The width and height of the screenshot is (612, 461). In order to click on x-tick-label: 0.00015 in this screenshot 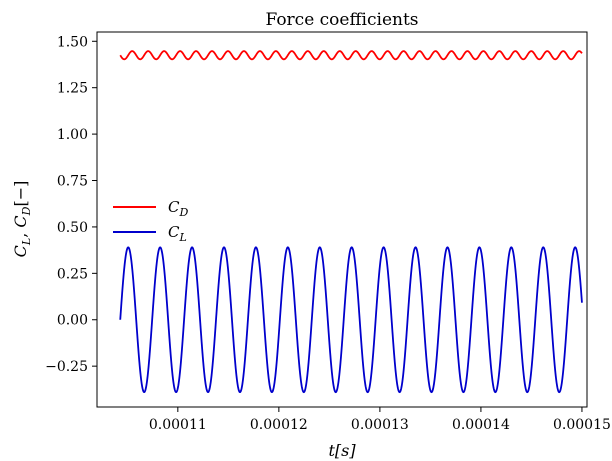, I will do `click(582, 425)`.